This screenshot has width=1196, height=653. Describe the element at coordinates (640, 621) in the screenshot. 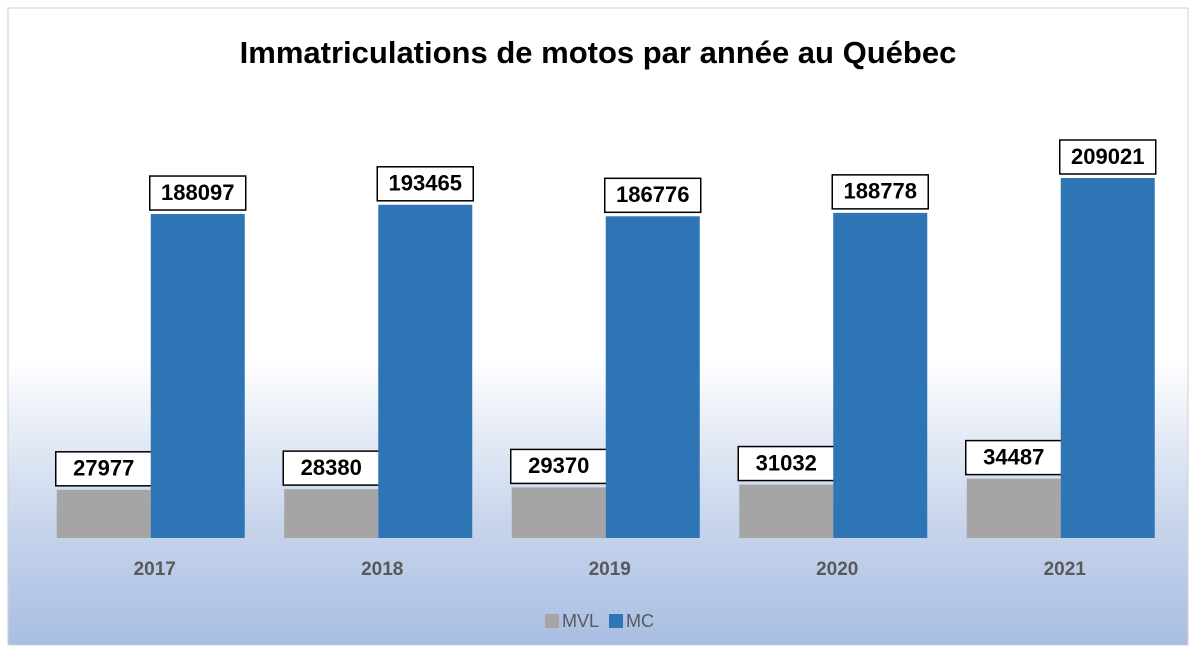

I see `legend-label: MC` at that location.